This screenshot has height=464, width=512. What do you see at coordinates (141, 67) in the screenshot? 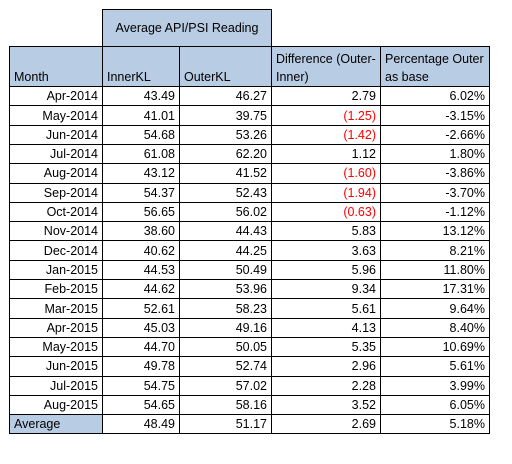
I see `header-inner: InnerKL` at bounding box center [141, 67].